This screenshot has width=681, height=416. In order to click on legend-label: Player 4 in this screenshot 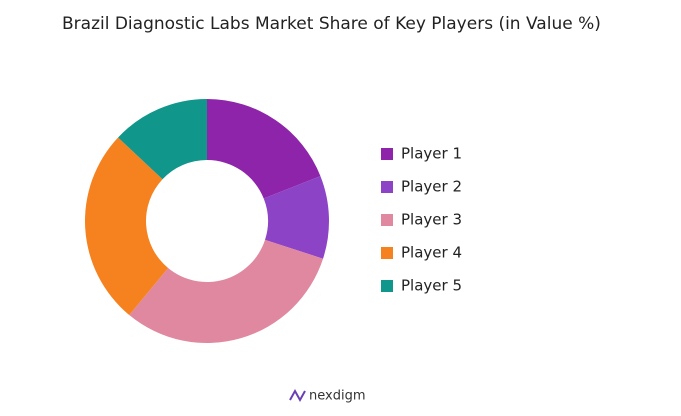, I will do `click(431, 253)`.